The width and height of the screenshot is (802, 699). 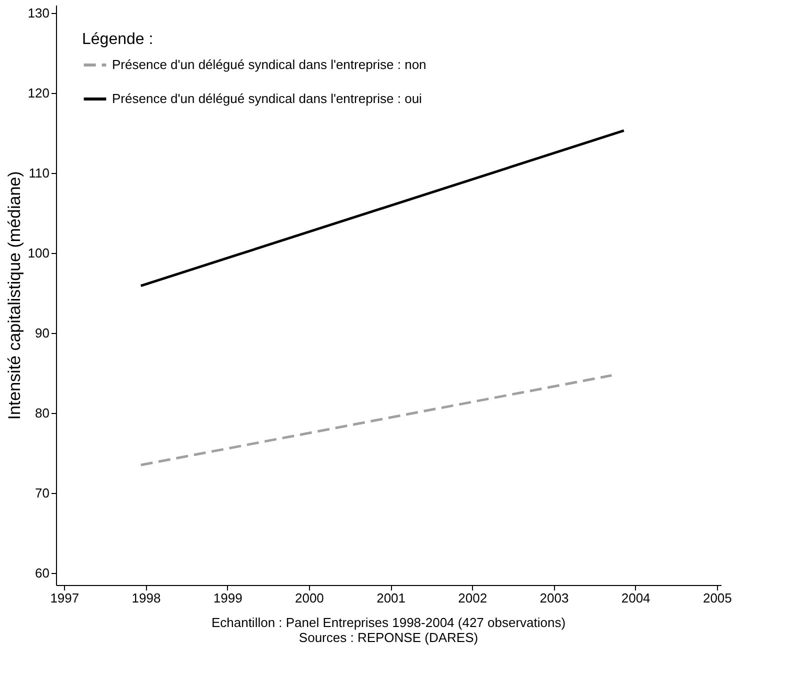 I want to click on y-tick-label: 100, so click(x=39, y=253).